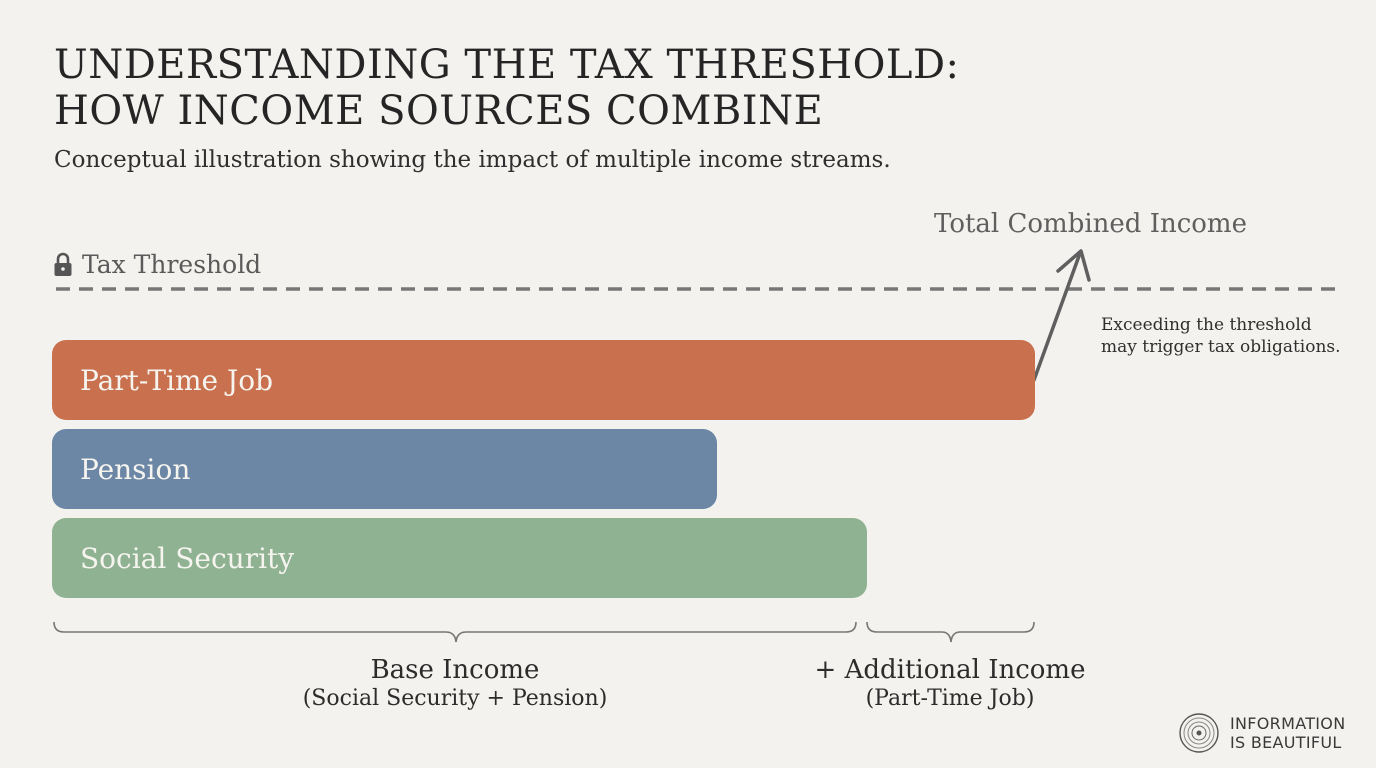 This screenshot has height=768, width=1376. Describe the element at coordinates (1090, 224) in the screenshot. I see `total-combined-income-label: Total Combined Income` at that location.